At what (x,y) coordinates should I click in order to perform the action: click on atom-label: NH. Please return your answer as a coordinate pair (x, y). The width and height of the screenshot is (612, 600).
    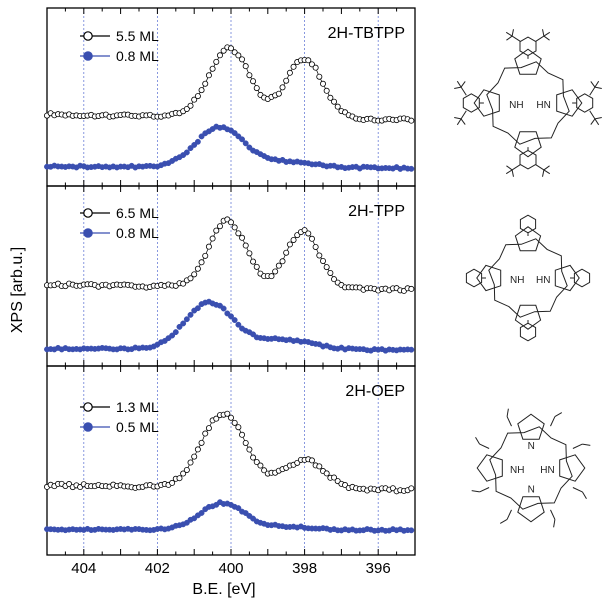
    Looking at the image, I should click on (516, 105).